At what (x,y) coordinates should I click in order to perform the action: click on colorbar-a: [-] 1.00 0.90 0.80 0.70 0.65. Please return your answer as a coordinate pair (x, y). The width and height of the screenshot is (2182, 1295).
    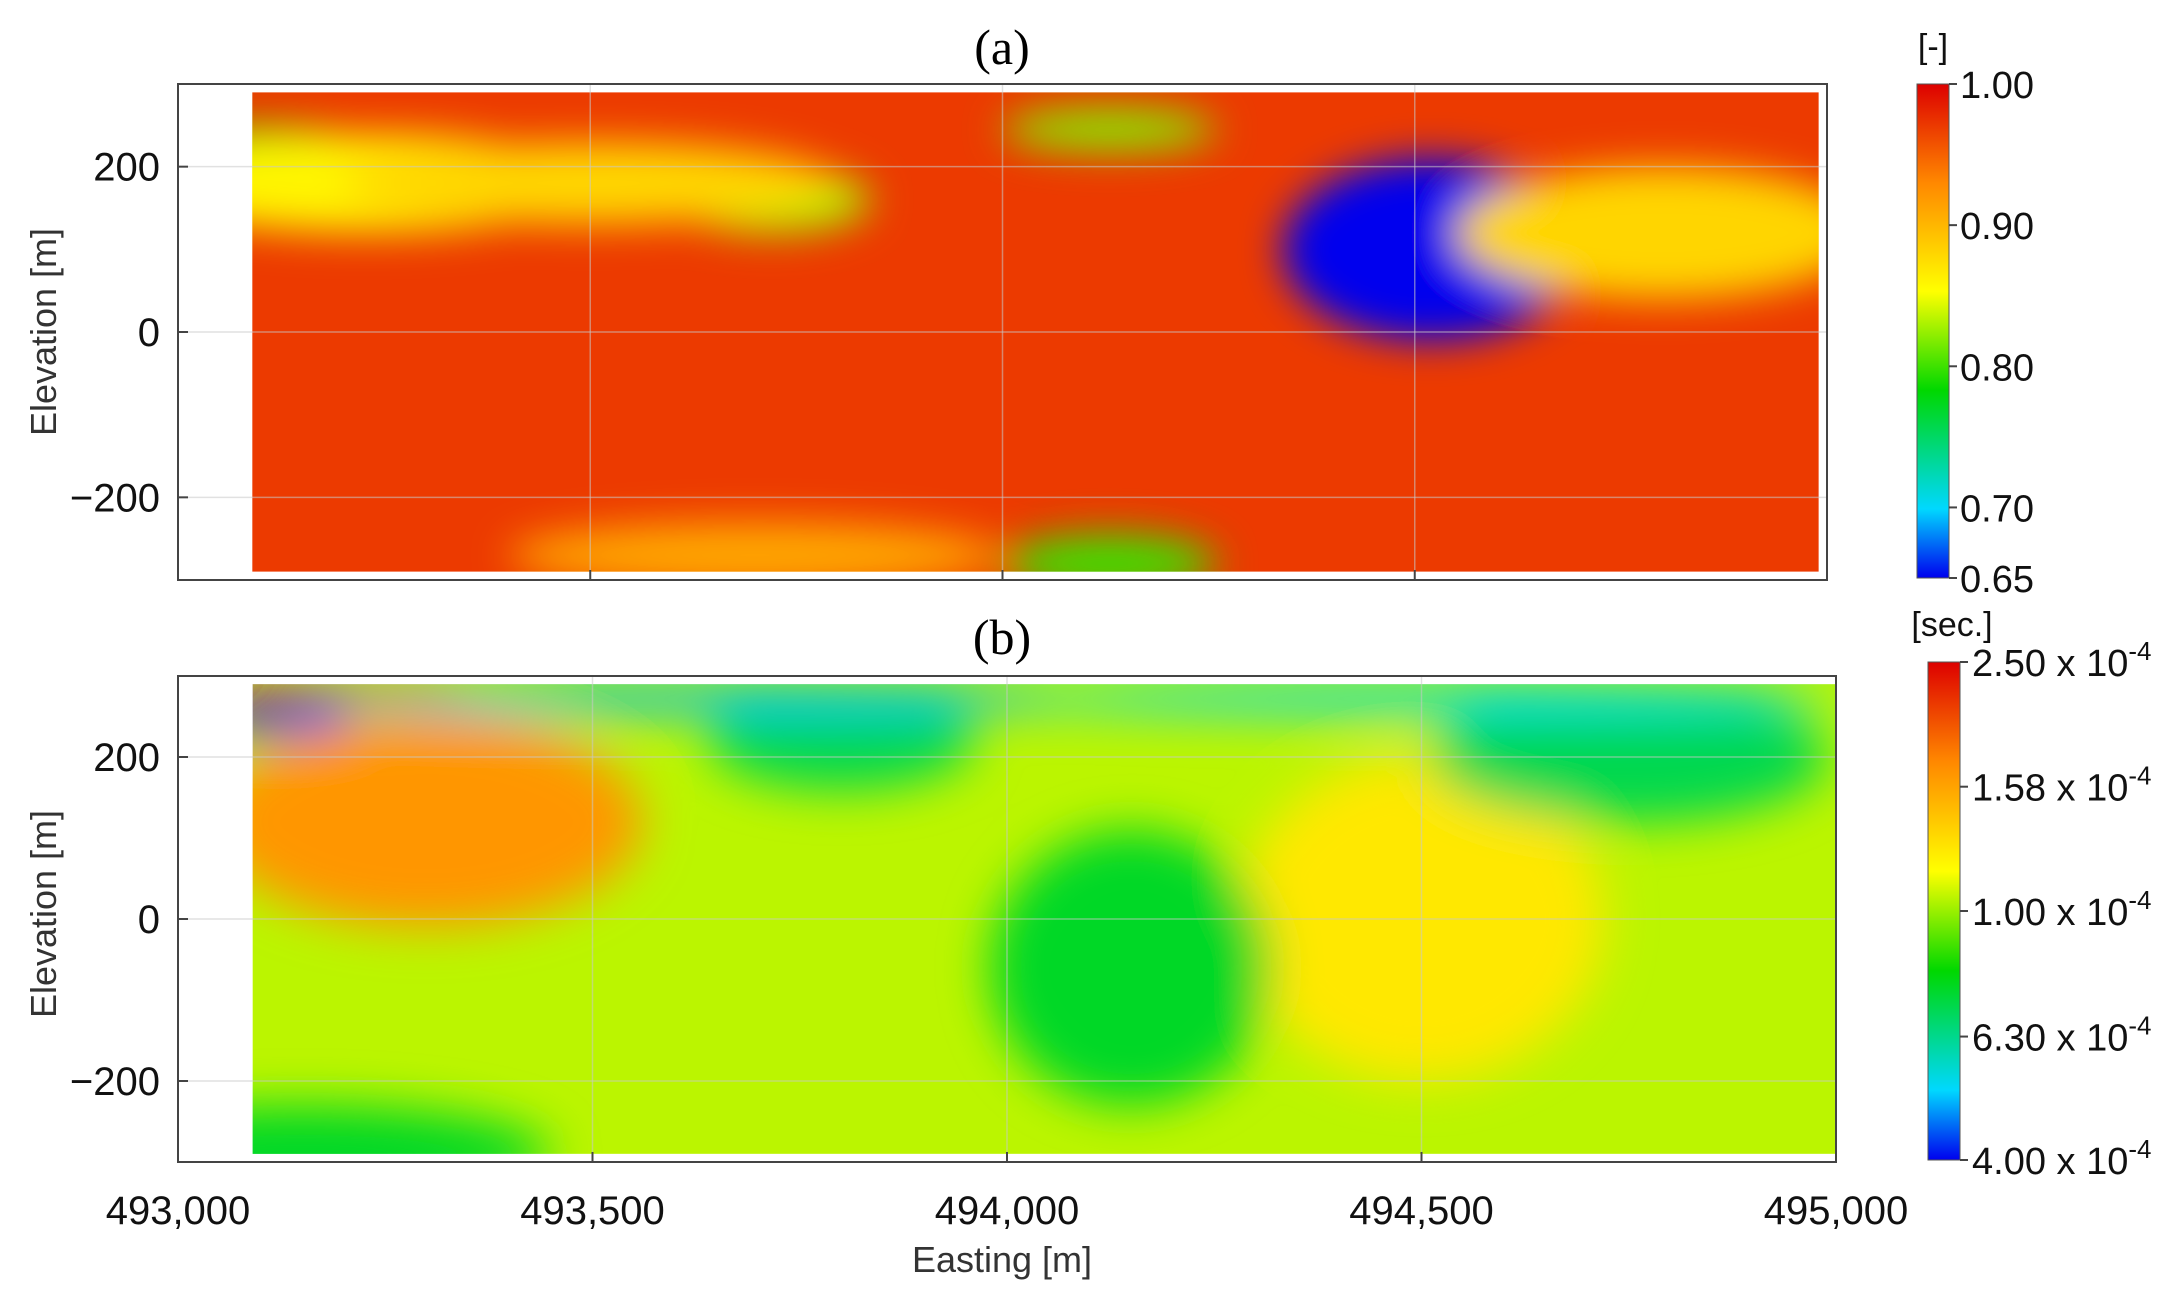
    Looking at the image, I should click on (1975, 314).